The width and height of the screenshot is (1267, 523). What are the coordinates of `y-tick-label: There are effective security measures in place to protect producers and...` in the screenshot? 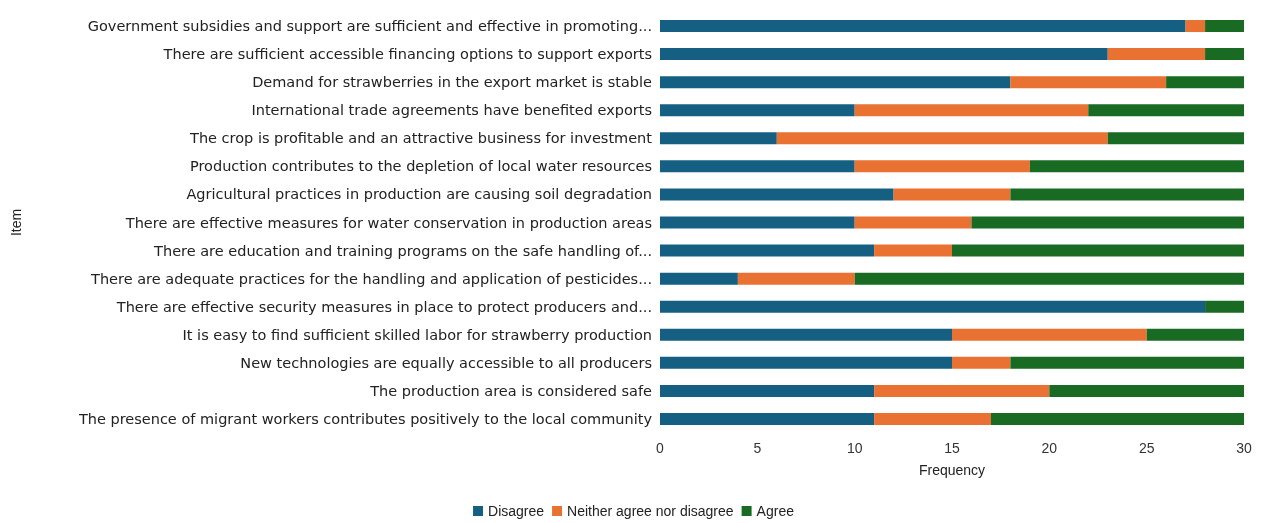 It's located at (383, 306).